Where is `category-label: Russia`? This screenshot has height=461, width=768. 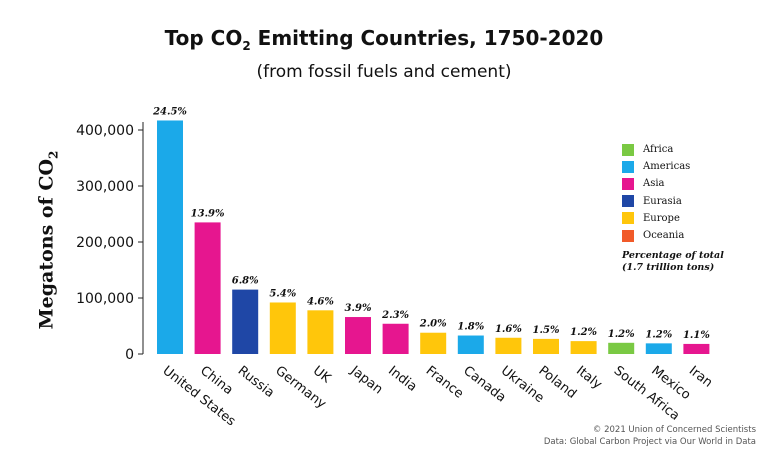 category-label: Russia is located at coordinates (256, 382).